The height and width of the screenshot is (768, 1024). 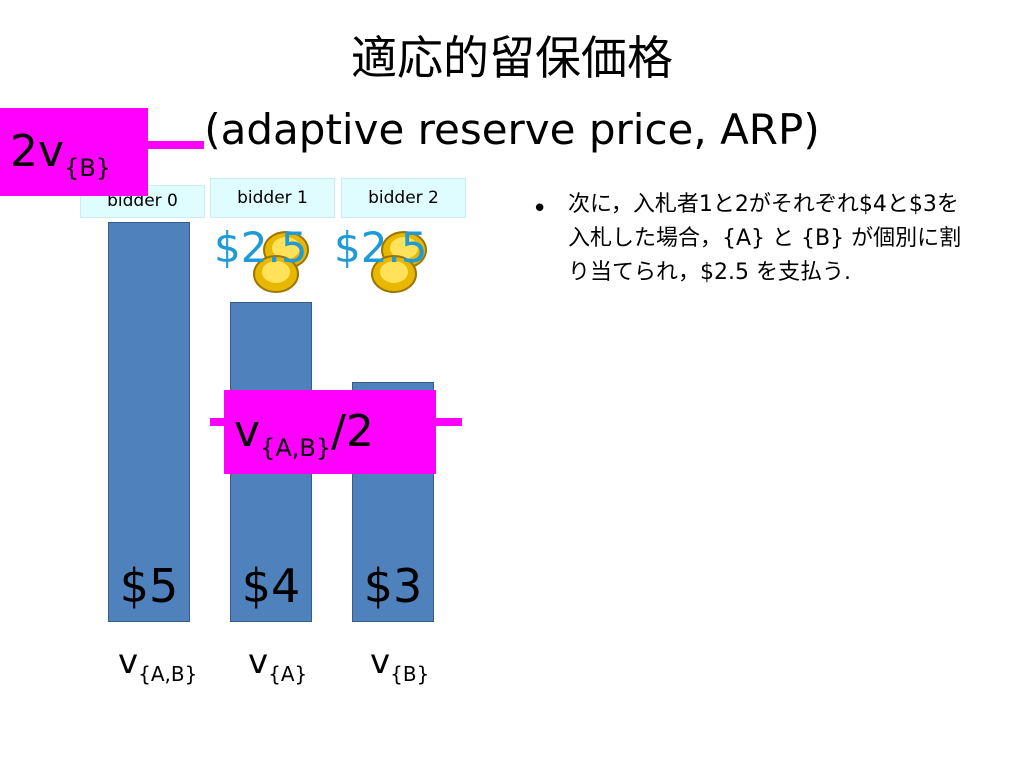 I want to click on slide-subtitle: (adaptive reserve price, ARP), so click(x=512, y=129).